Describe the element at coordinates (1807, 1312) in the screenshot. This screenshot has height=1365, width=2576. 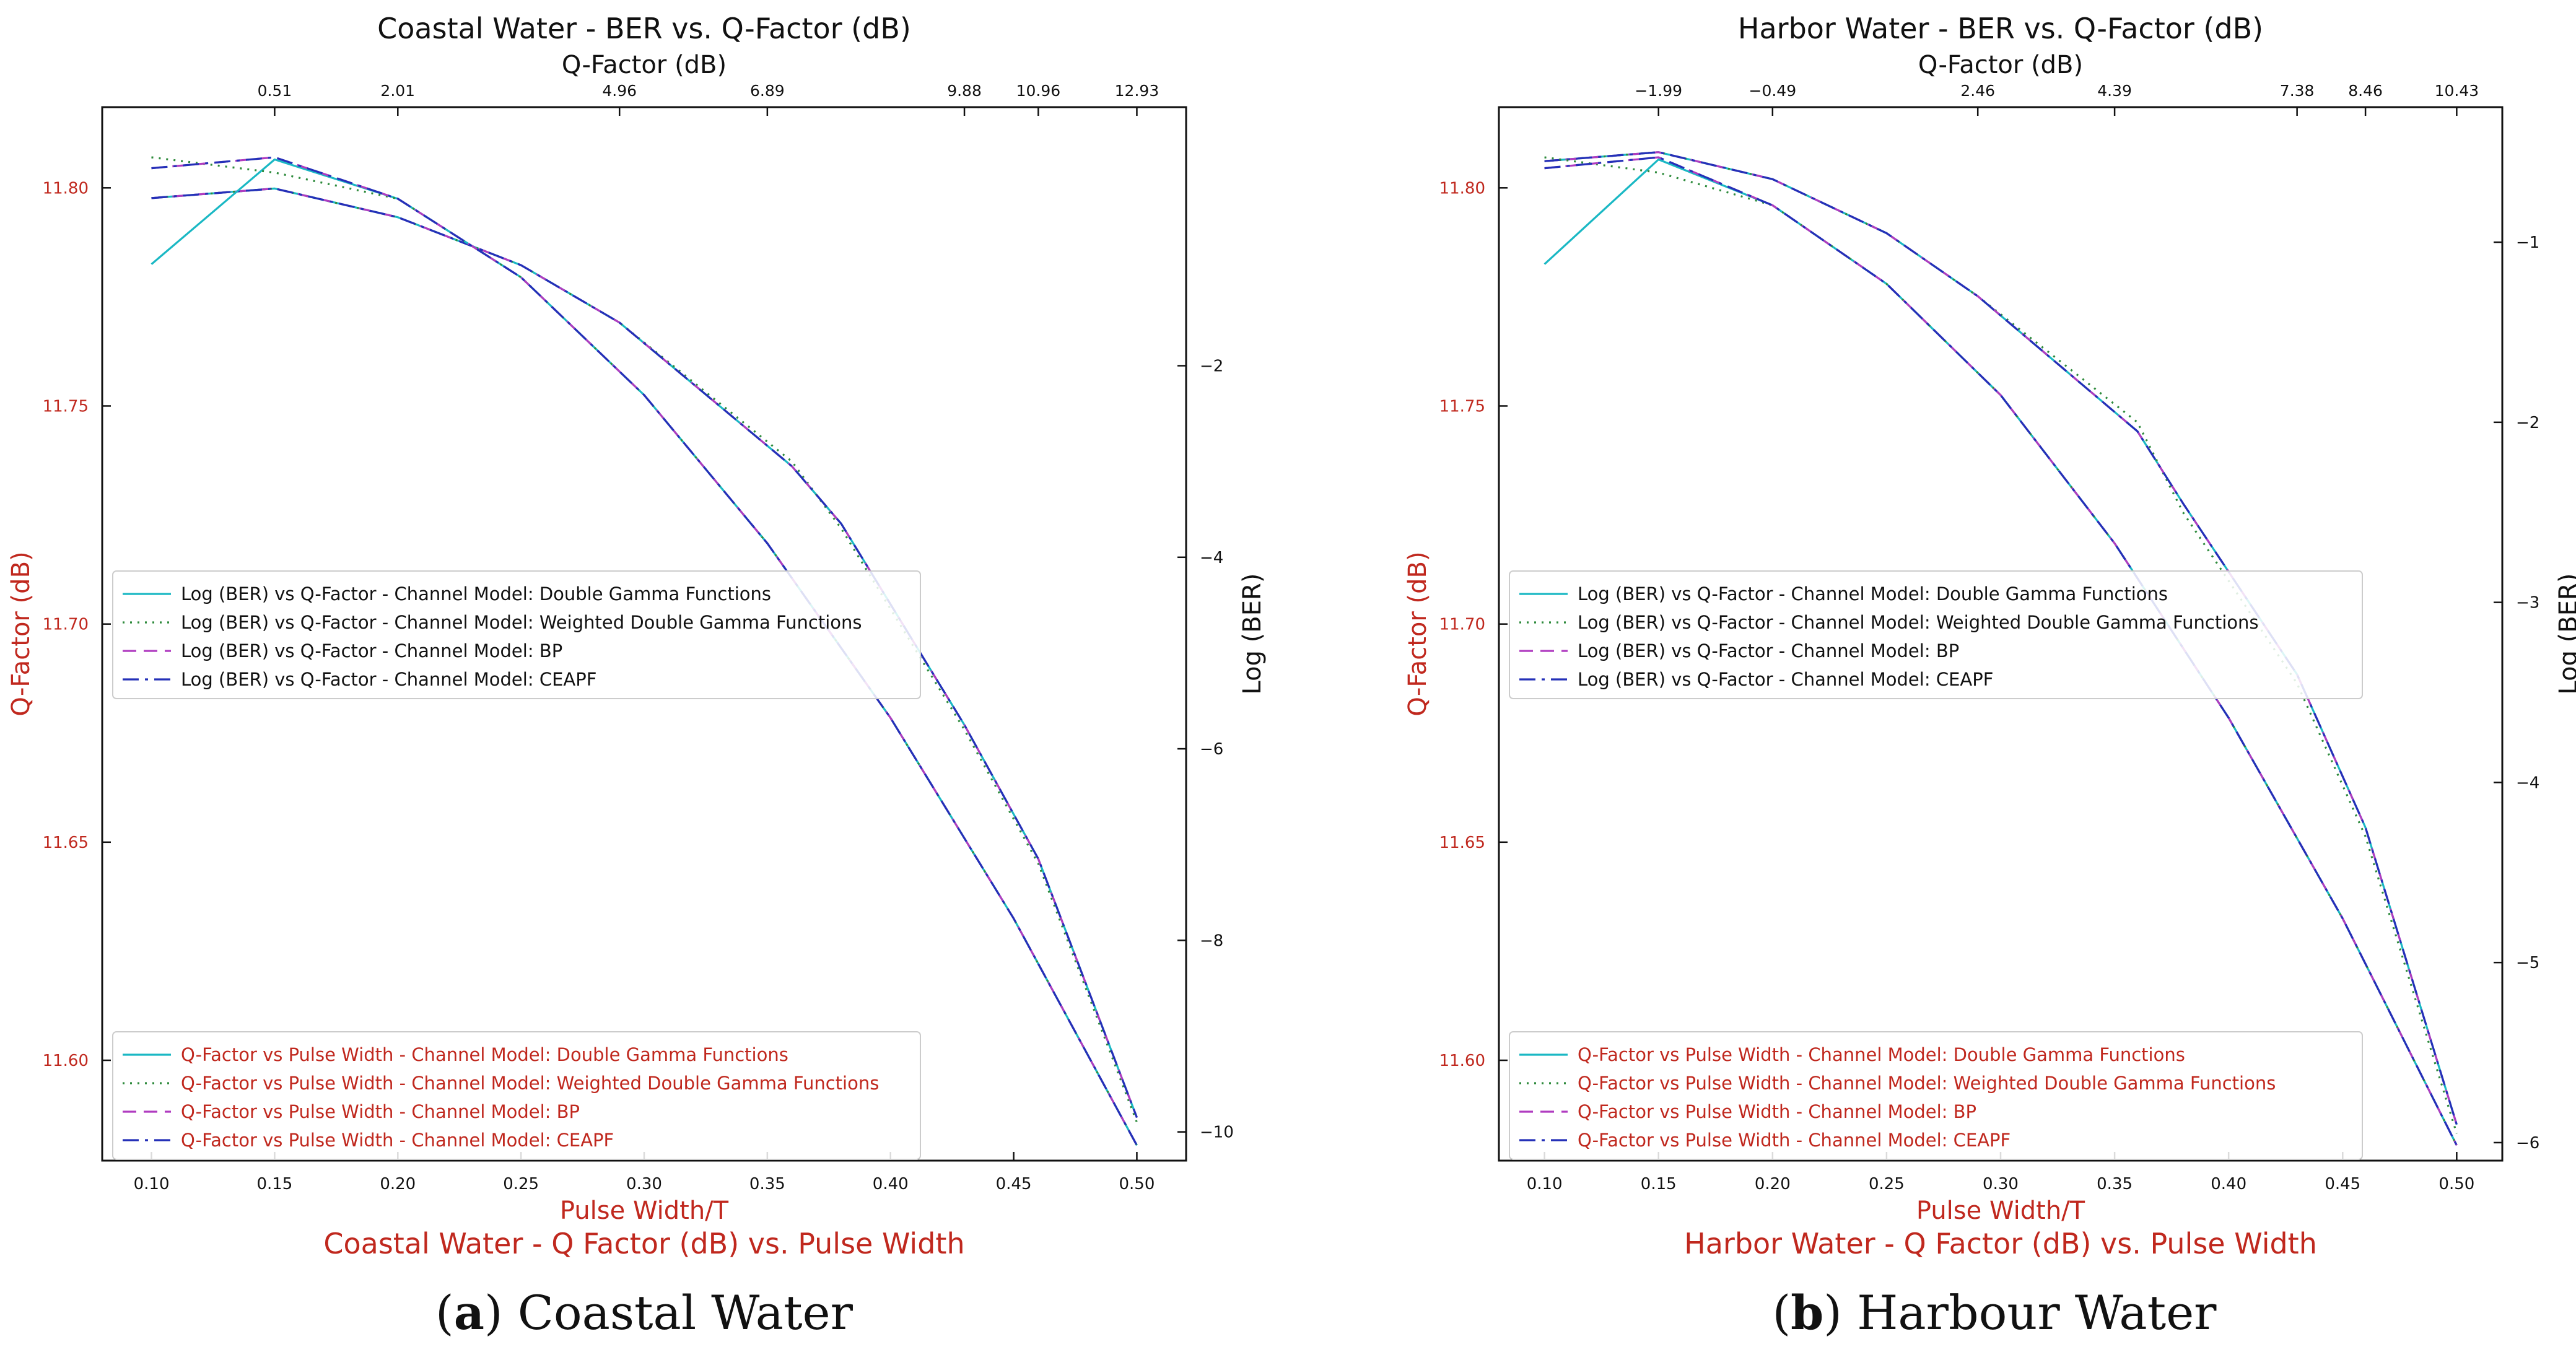
I see `caption-b-letter: b` at that location.